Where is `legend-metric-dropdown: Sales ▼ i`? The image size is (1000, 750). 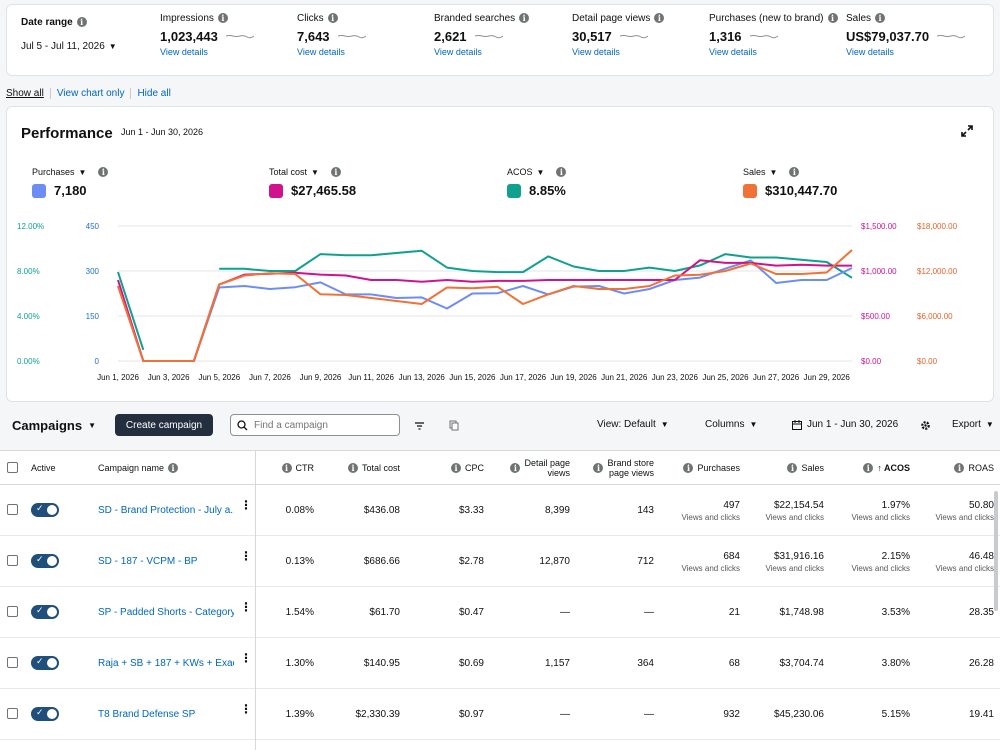 legend-metric-dropdown: Sales ▼ i is located at coordinates (790, 172).